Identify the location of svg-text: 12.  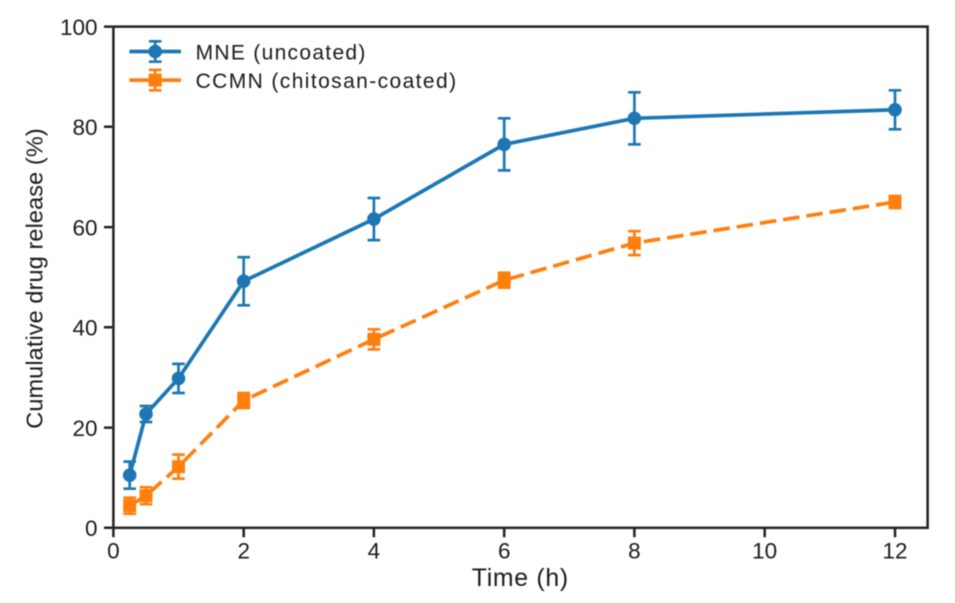
(894, 551).